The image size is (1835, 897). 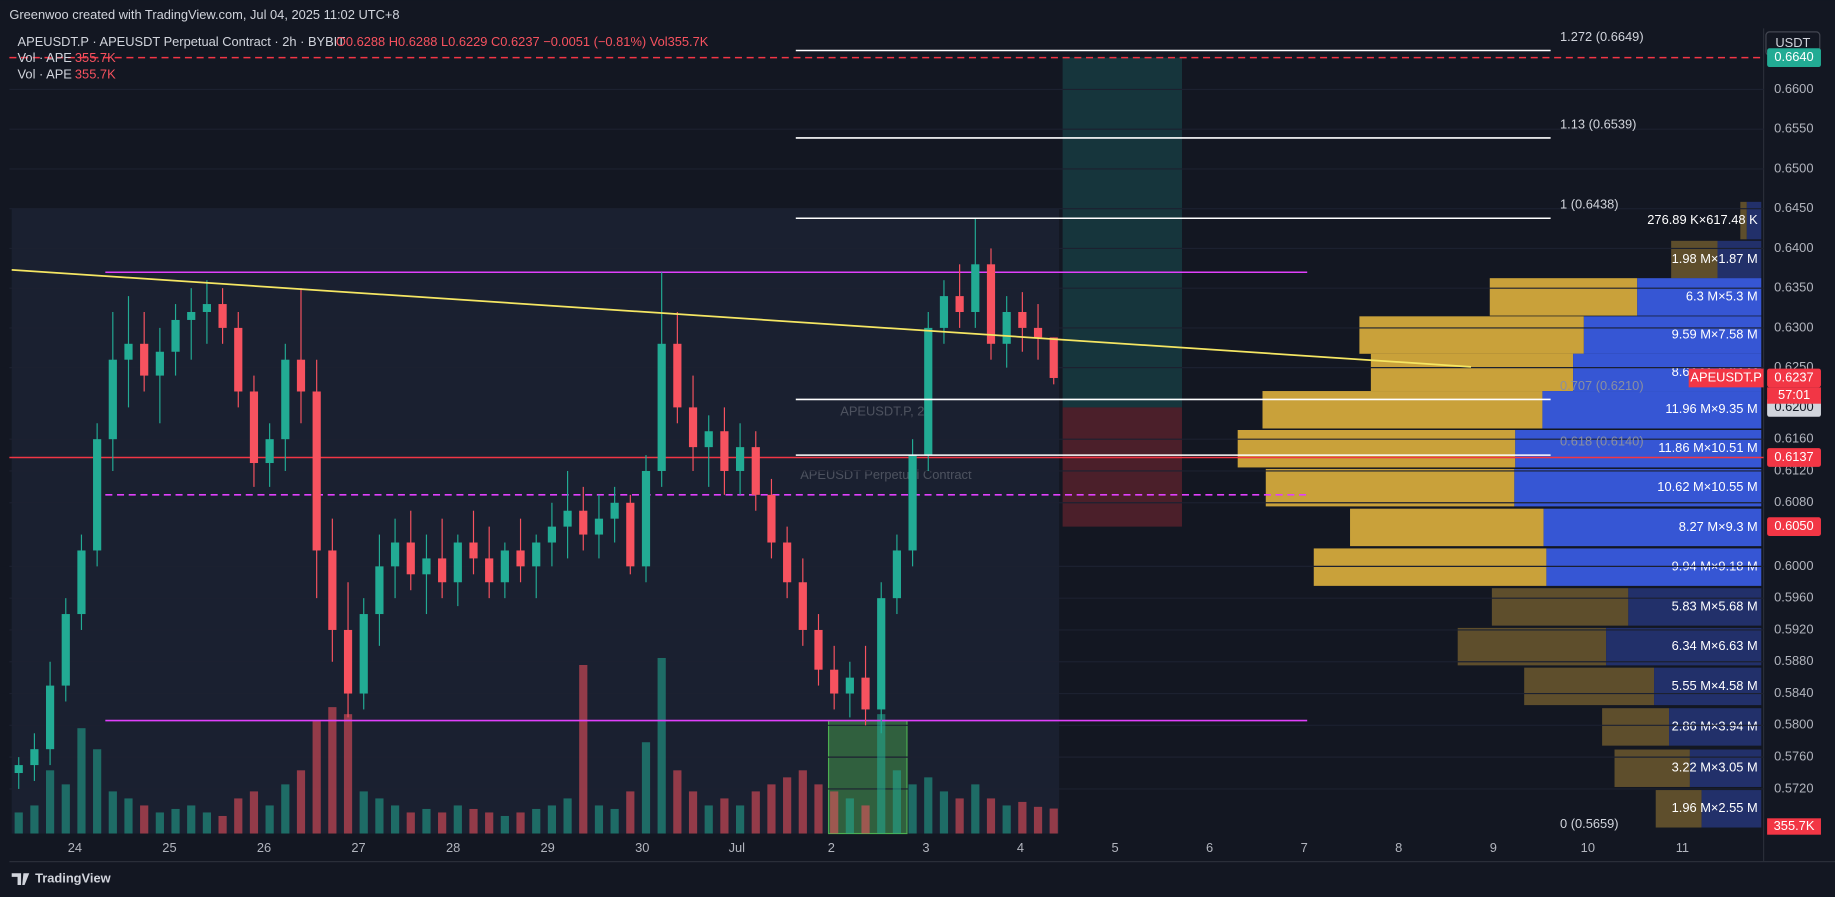 I want to click on y-tick-label: 0.6500, so click(x=1793, y=167).